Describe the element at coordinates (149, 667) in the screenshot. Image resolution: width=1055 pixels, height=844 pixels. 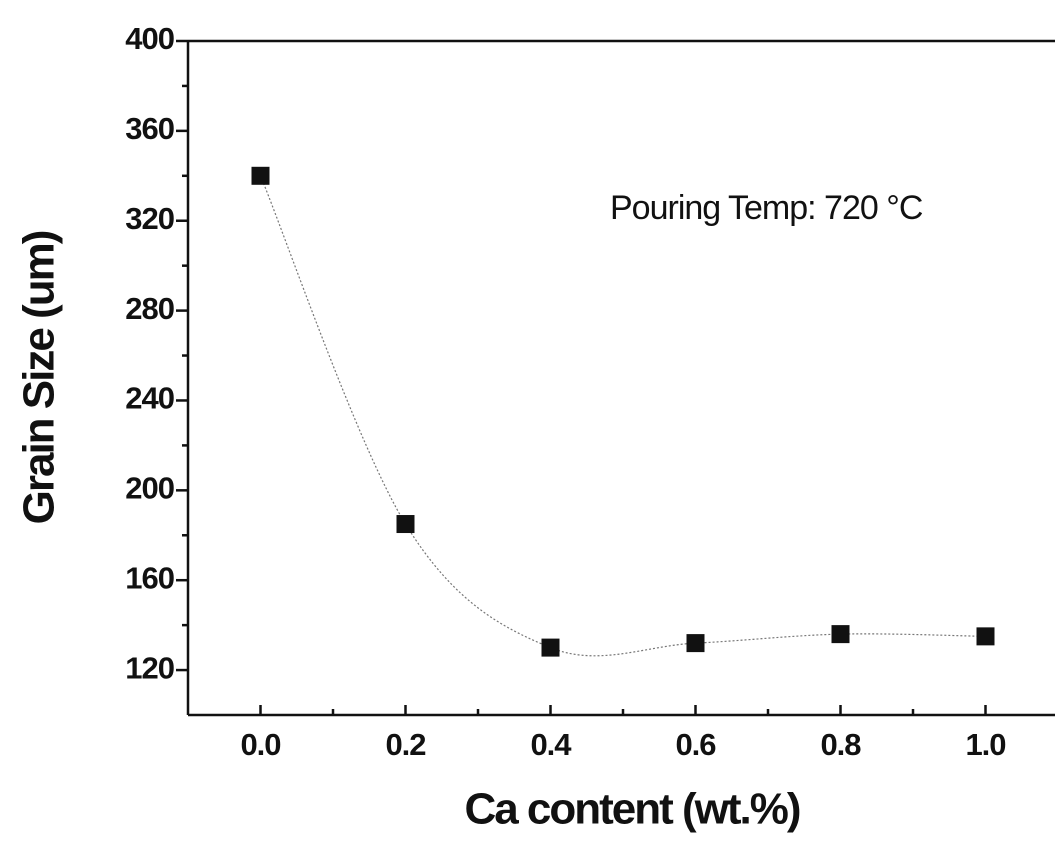
I see `y-tick-label: 120` at that location.